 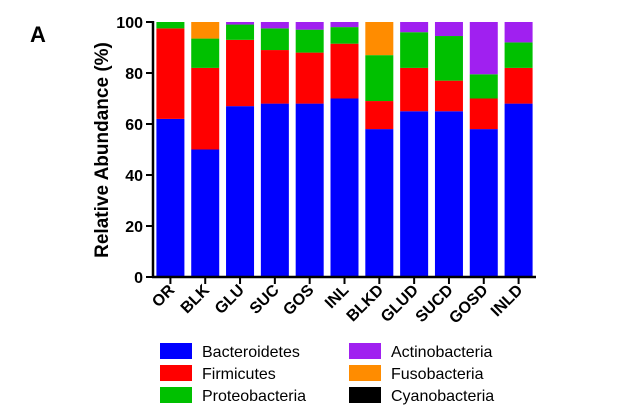 What do you see at coordinates (134, 176) in the screenshot?
I see `y-tick-label: 40` at bounding box center [134, 176].